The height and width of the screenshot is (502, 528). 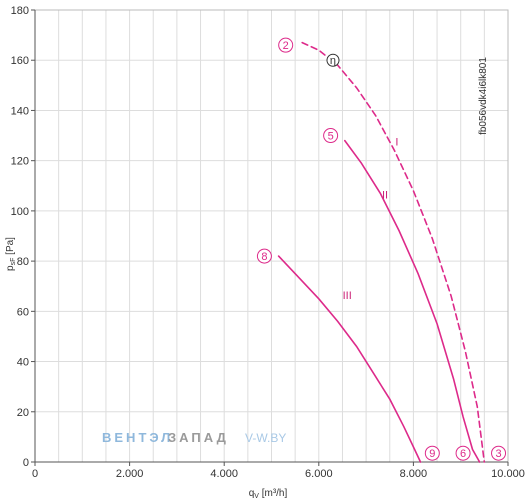 I want to click on x-tick-labels: 0 2.000 4.000 6.000 8.000 10.000, so click(x=278, y=471).